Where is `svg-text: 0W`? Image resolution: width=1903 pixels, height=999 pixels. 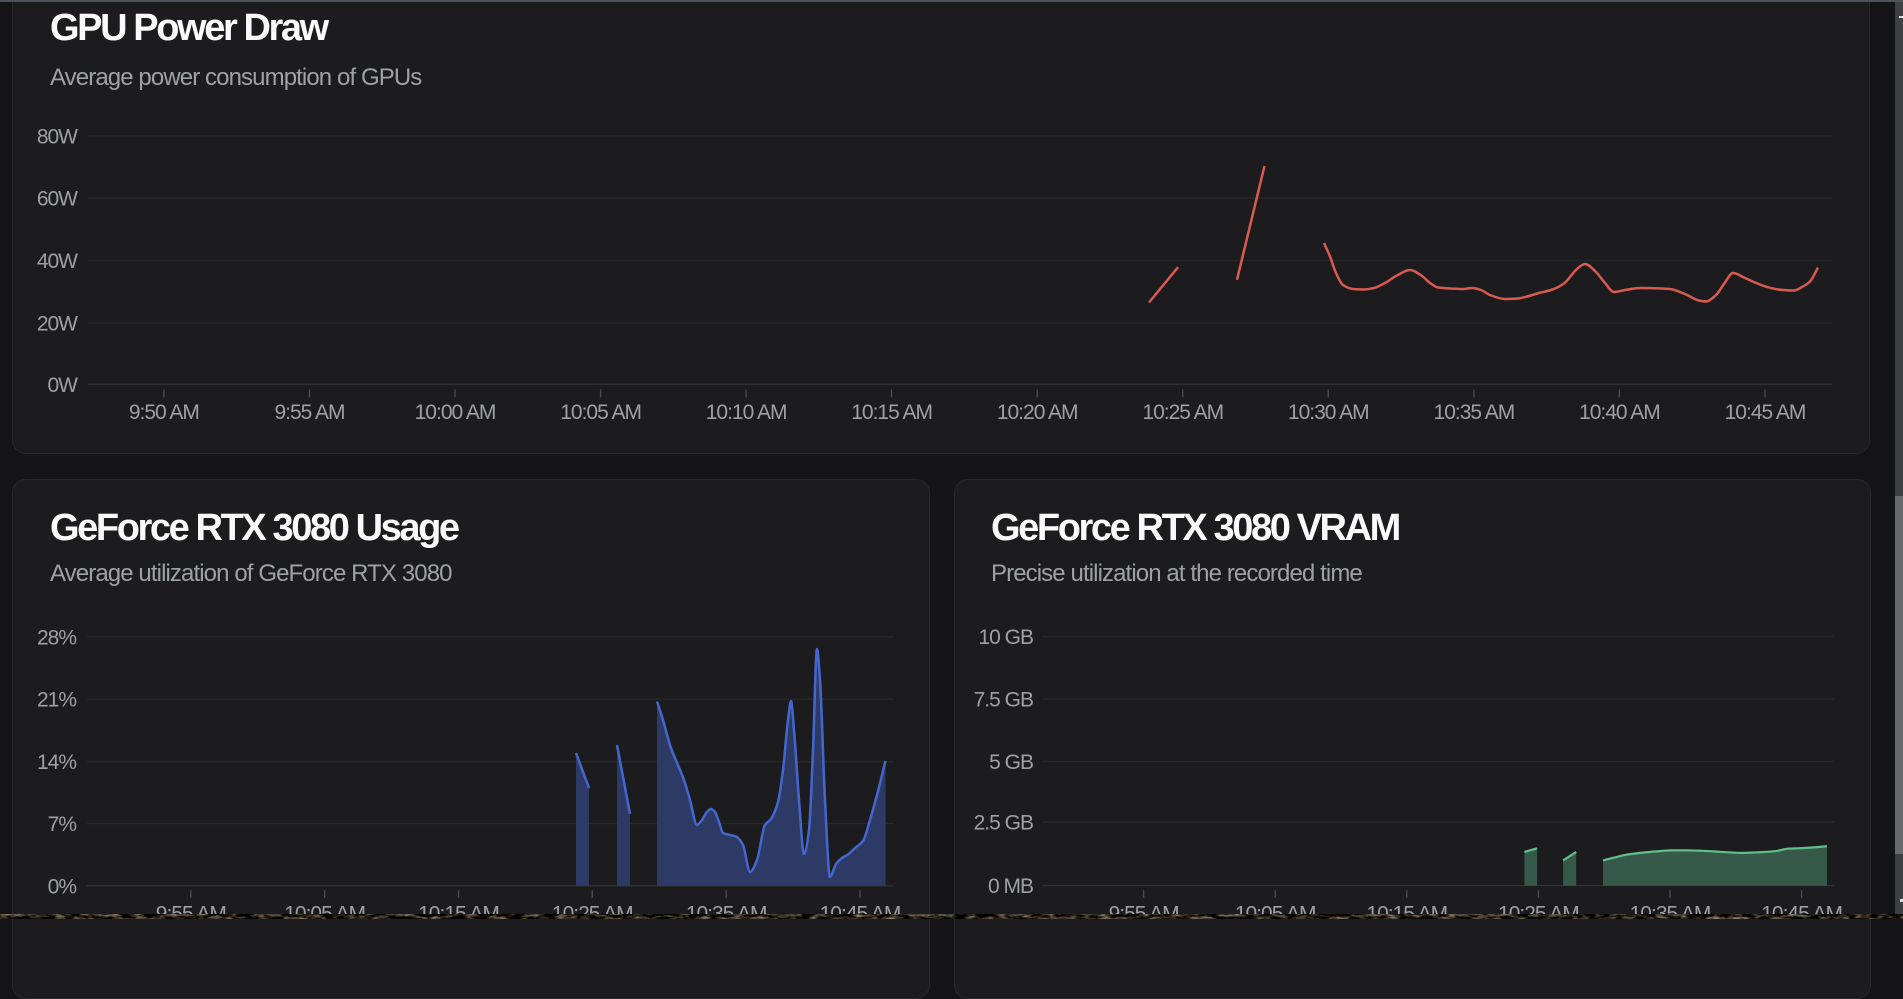
svg-text: 0W is located at coordinates (63, 385).